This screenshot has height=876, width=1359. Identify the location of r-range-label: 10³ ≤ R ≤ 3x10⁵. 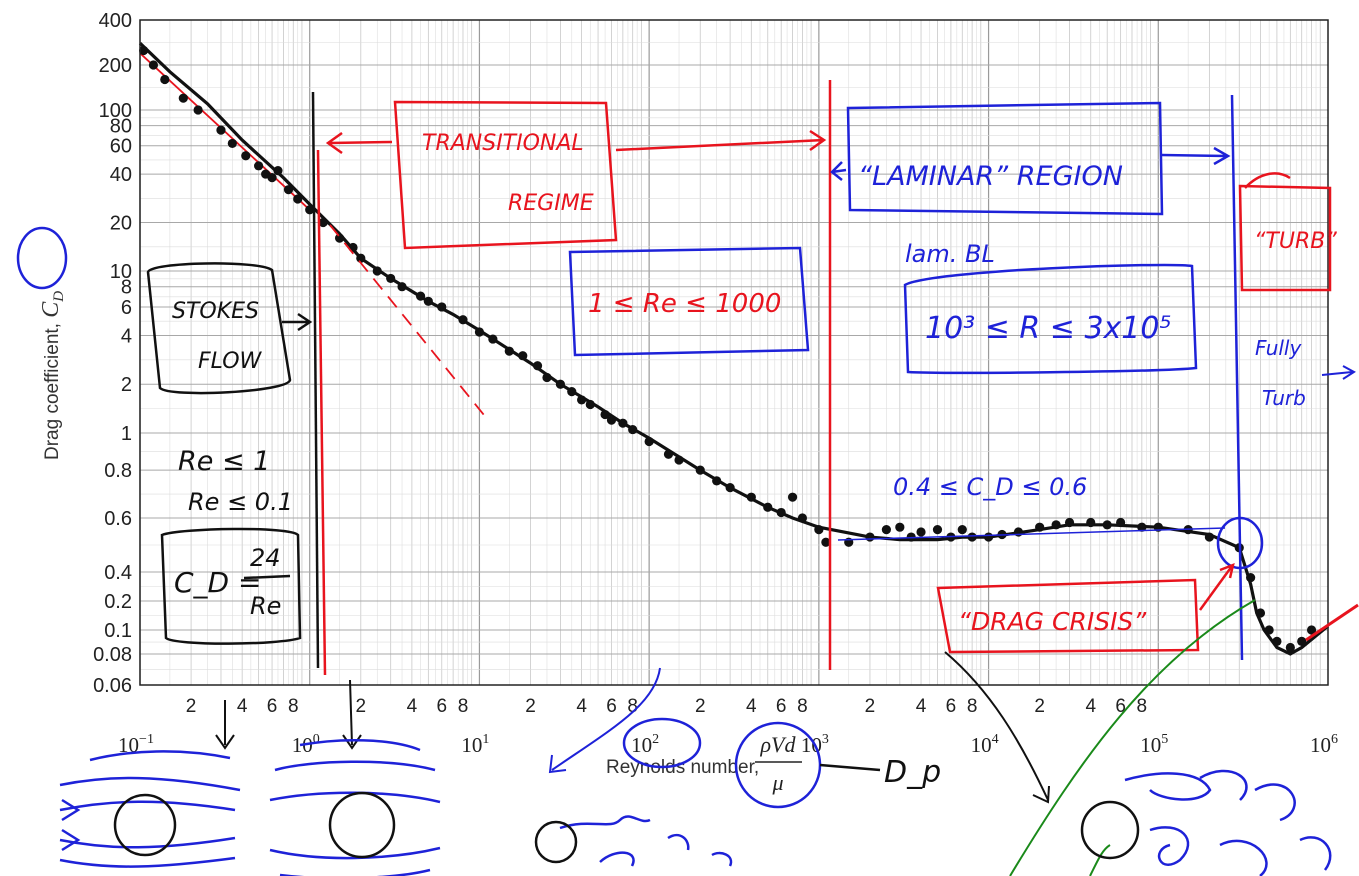
(1048, 328).